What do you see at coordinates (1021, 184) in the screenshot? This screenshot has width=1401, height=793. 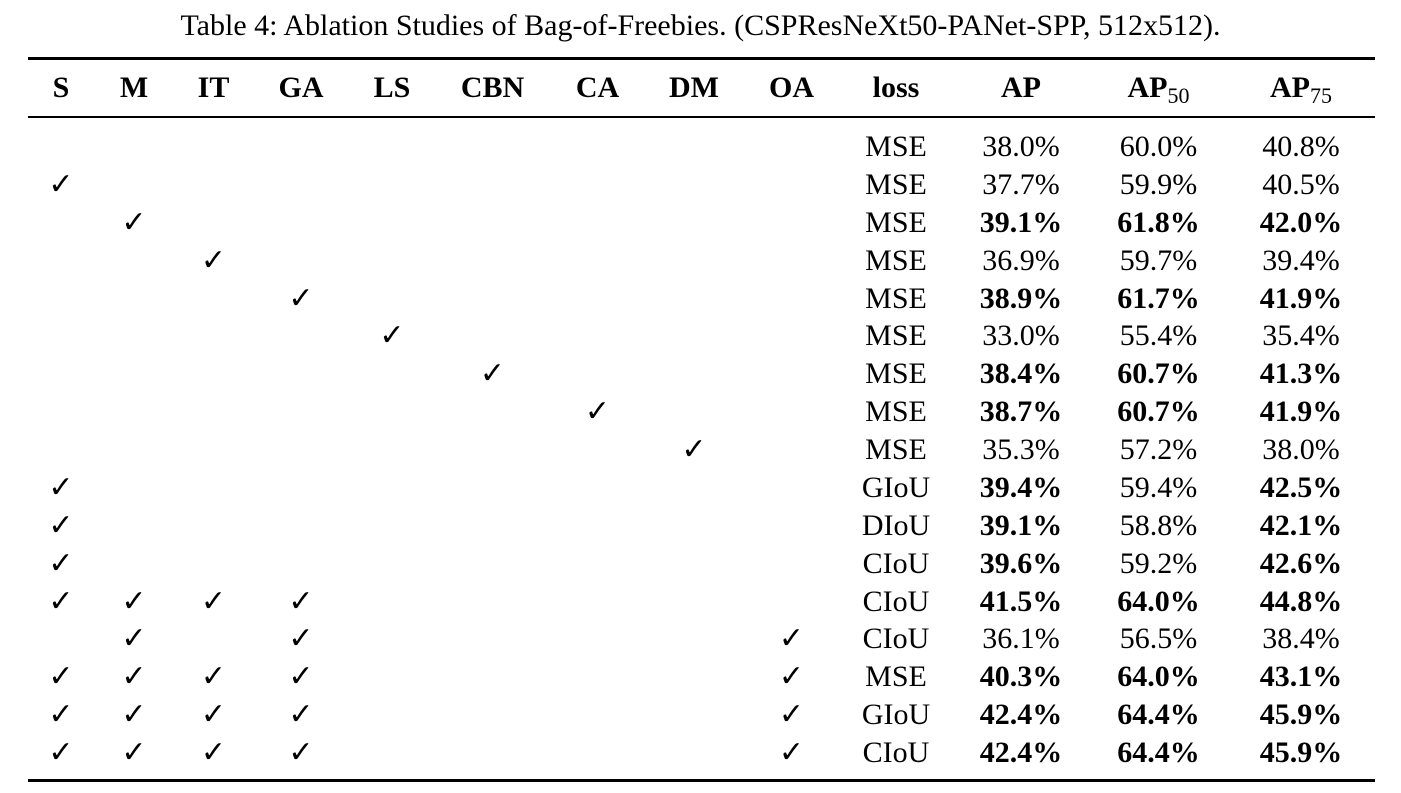 I see `ap-cell: 37.7%` at bounding box center [1021, 184].